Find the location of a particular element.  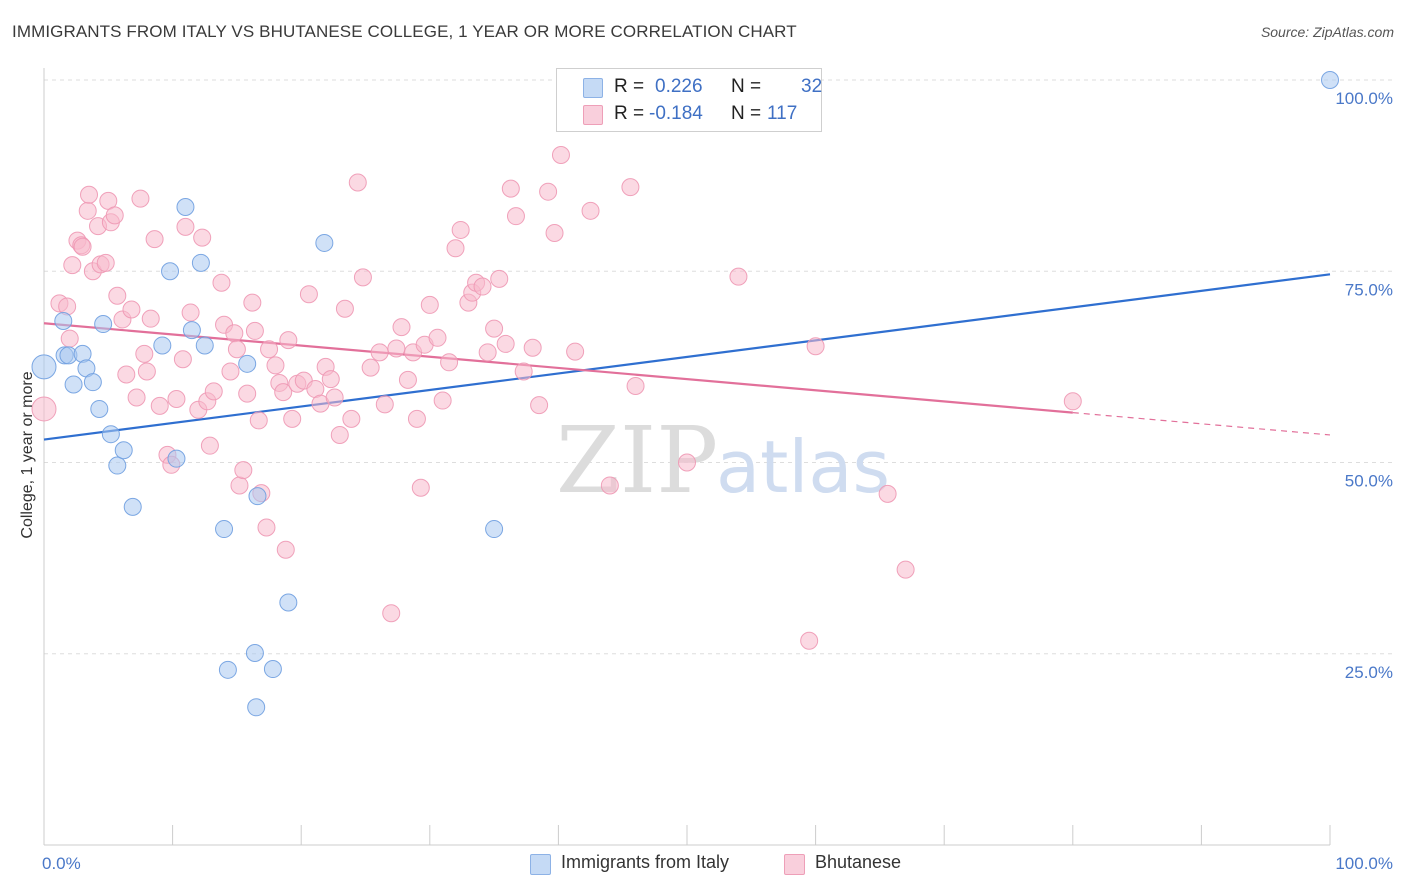

bottom-legend-swatch-bhutanese is located at coordinates (794, 864).